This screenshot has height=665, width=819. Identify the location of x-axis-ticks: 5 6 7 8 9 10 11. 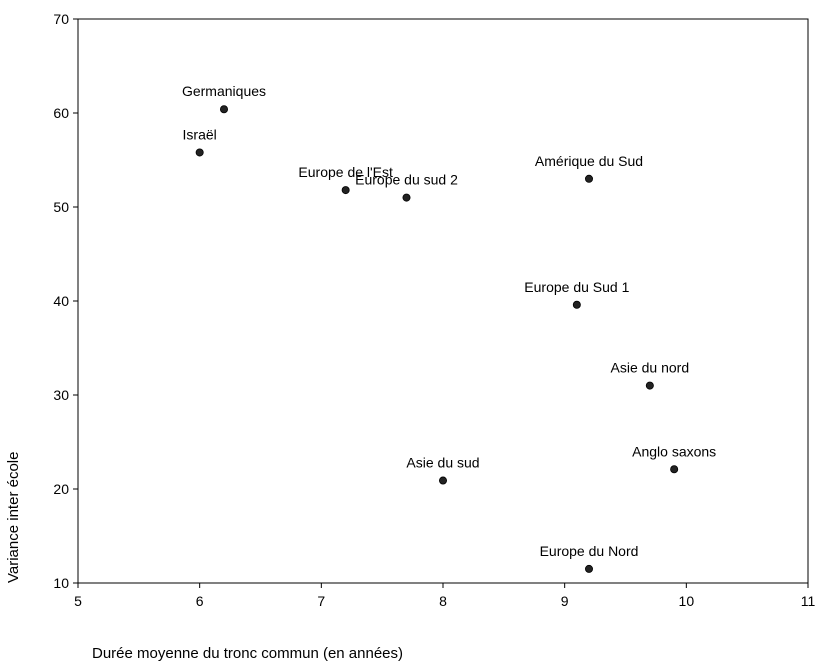
(444, 596).